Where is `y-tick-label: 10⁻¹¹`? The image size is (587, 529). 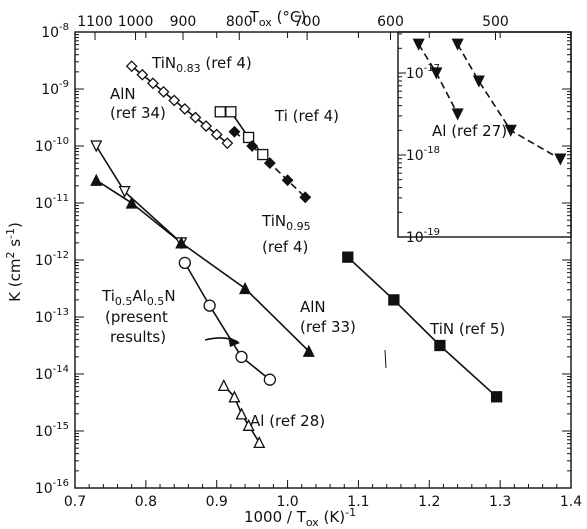
y-tick-label: 10⁻¹¹ is located at coordinates (52, 202).